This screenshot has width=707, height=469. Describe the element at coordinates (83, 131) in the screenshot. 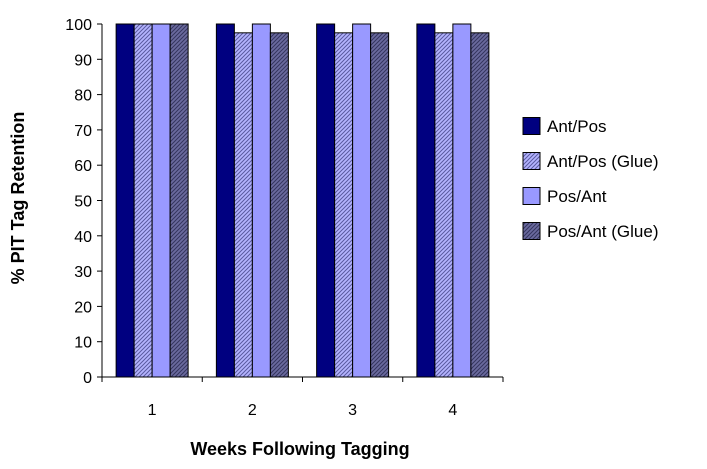

I see `y-tick-label: 70` at that location.